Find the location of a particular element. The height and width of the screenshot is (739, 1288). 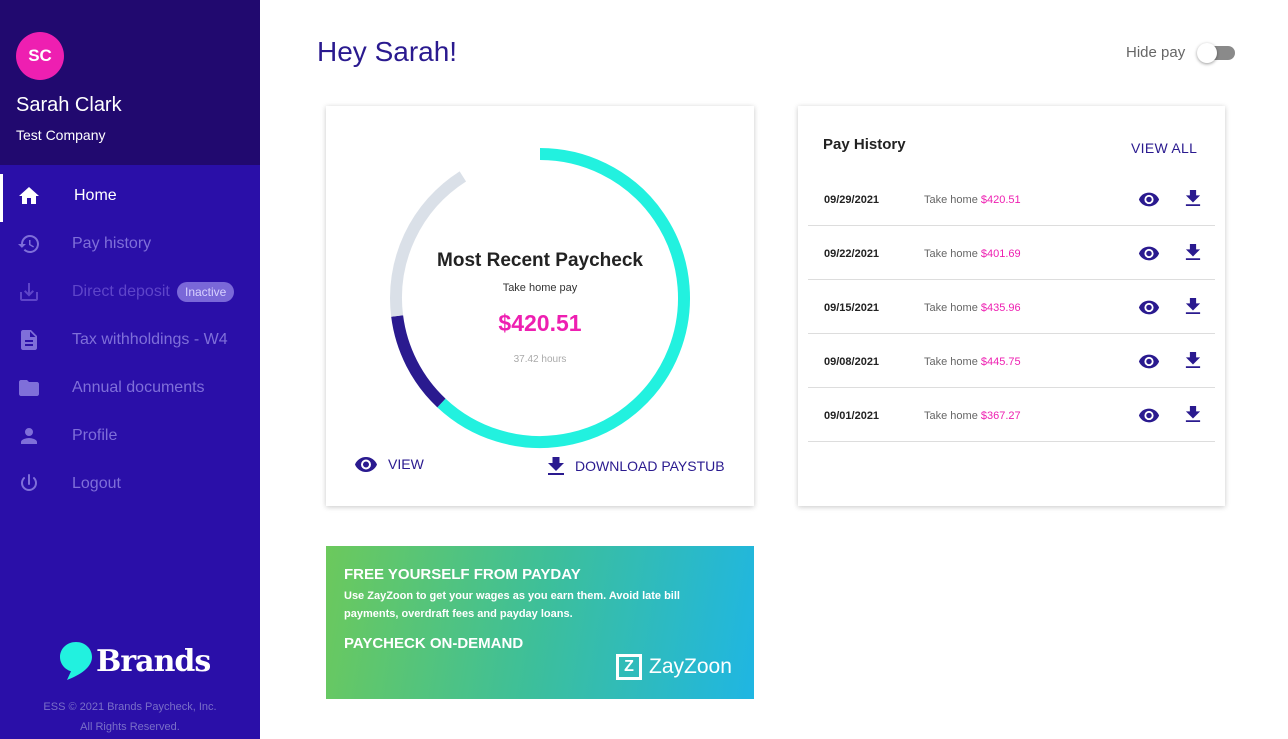

take-home-text: Take home $435.96 is located at coordinates (972, 308).